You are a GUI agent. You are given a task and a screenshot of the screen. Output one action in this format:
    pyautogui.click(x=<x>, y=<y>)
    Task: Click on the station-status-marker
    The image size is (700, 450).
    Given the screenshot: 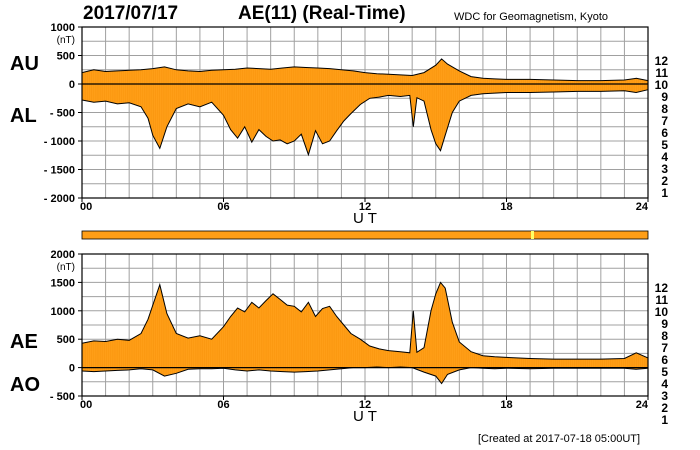 What is the action you would take?
    pyautogui.click(x=532, y=235)
    